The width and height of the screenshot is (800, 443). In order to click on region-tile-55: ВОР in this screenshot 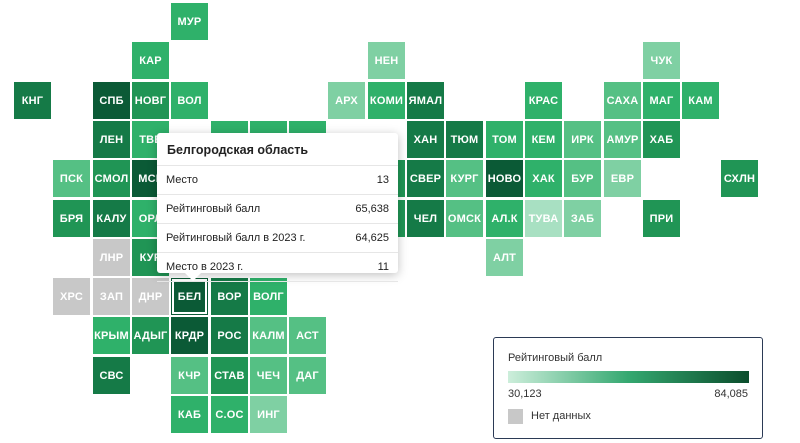, I will do `click(229, 296)`.